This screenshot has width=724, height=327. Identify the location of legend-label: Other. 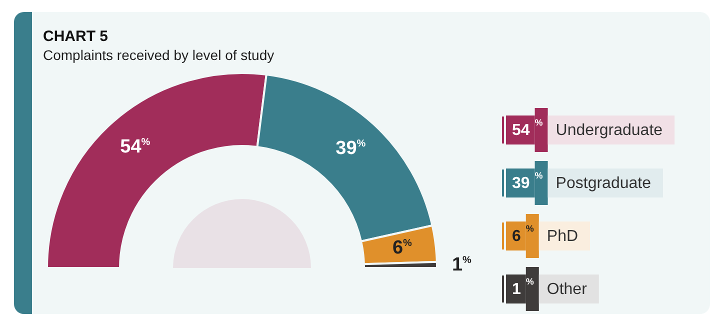
(567, 289).